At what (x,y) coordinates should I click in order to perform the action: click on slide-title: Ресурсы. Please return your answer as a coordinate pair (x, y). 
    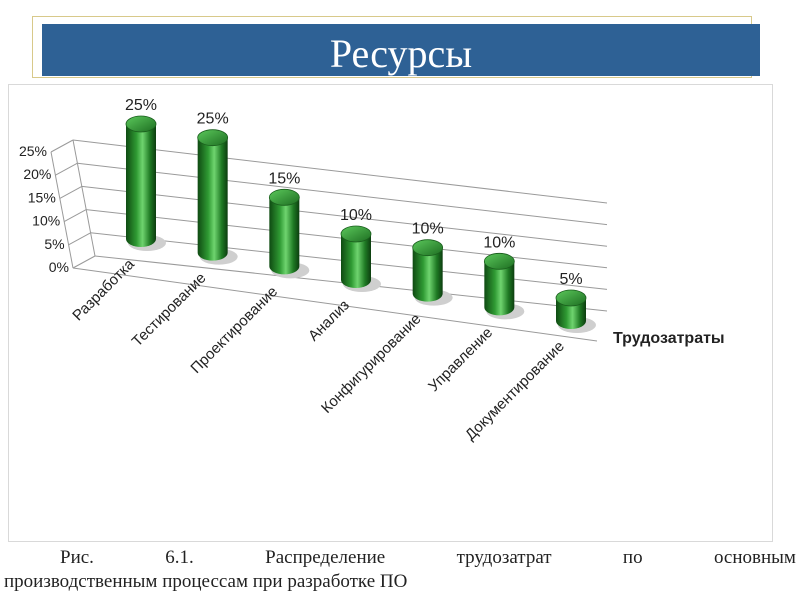
    Looking at the image, I should click on (401, 53).